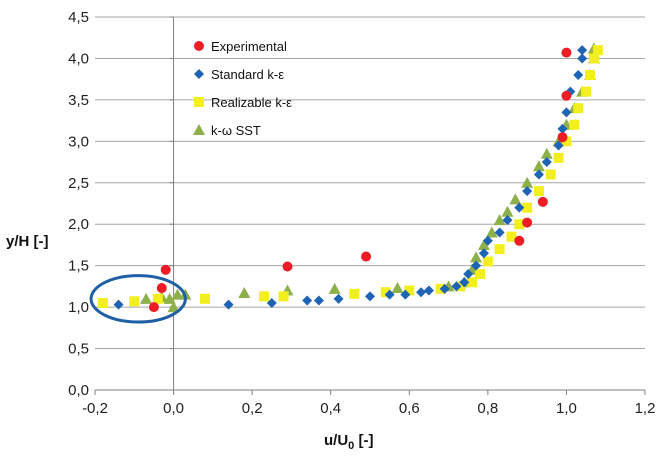 The image size is (670, 459). I want to click on x-tick-label: 0,0, so click(173, 408).